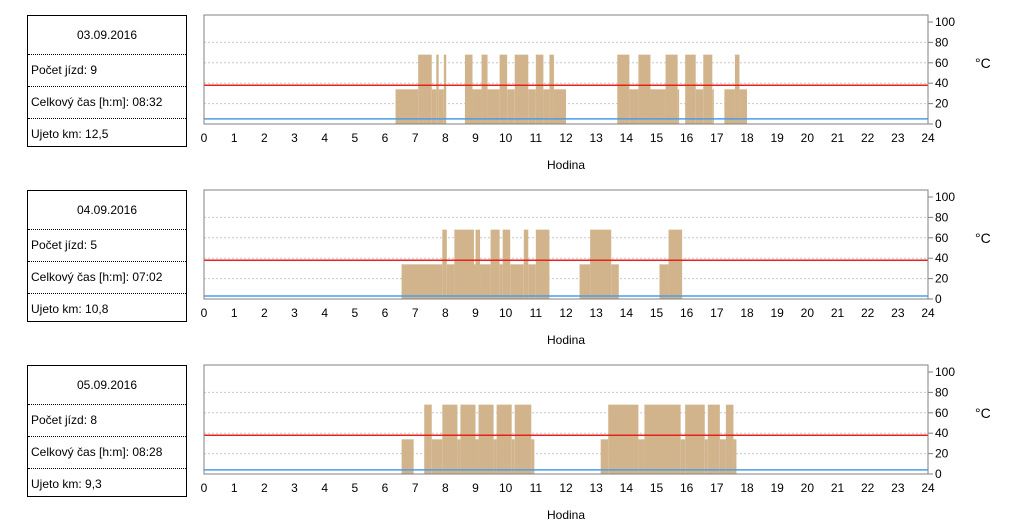 The width and height of the screenshot is (1023, 525). What do you see at coordinates (107, 278) in the screenshot?
I see `total-time: Celkový čas [h:m]: 07:02` at bounding box center [107, 278].